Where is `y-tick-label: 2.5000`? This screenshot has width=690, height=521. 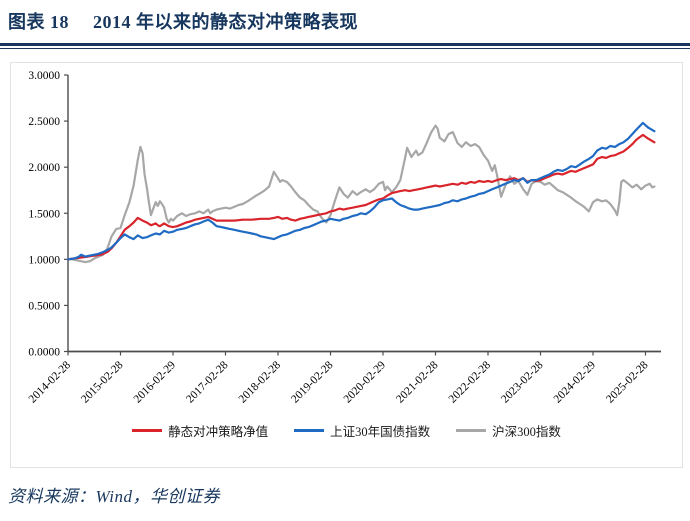
y-tick-label: 2.5000 is located at coordinates (44, 122).